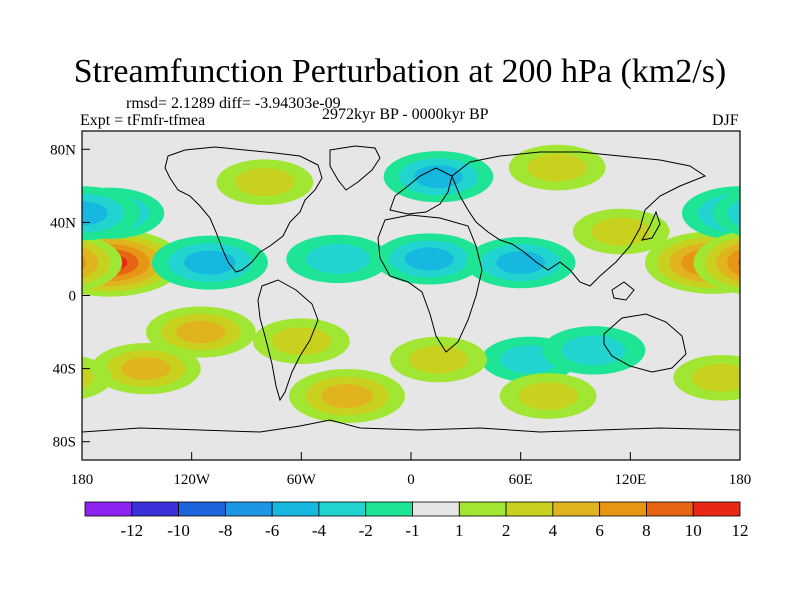  I want to click on coast-antarctica, so click(411, 426).